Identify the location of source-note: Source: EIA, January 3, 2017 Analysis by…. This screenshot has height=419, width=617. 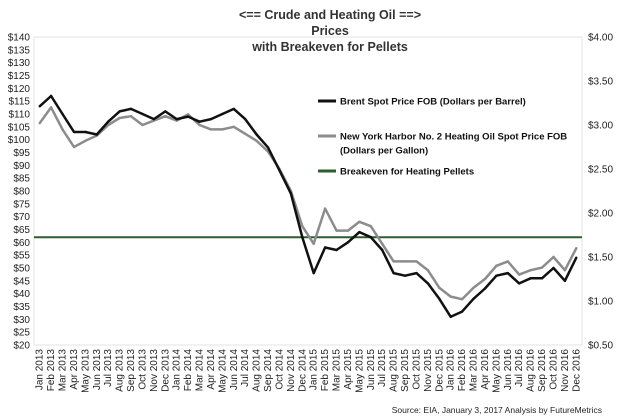
(497, 410).